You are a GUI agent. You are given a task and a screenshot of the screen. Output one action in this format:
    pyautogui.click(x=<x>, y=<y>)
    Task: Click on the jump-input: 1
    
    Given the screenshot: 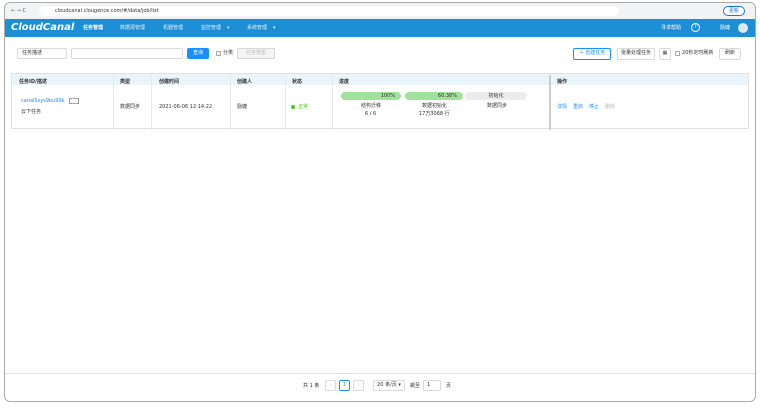 What is the action you would take?
    pyautogui.click(x=432, y=385)
    